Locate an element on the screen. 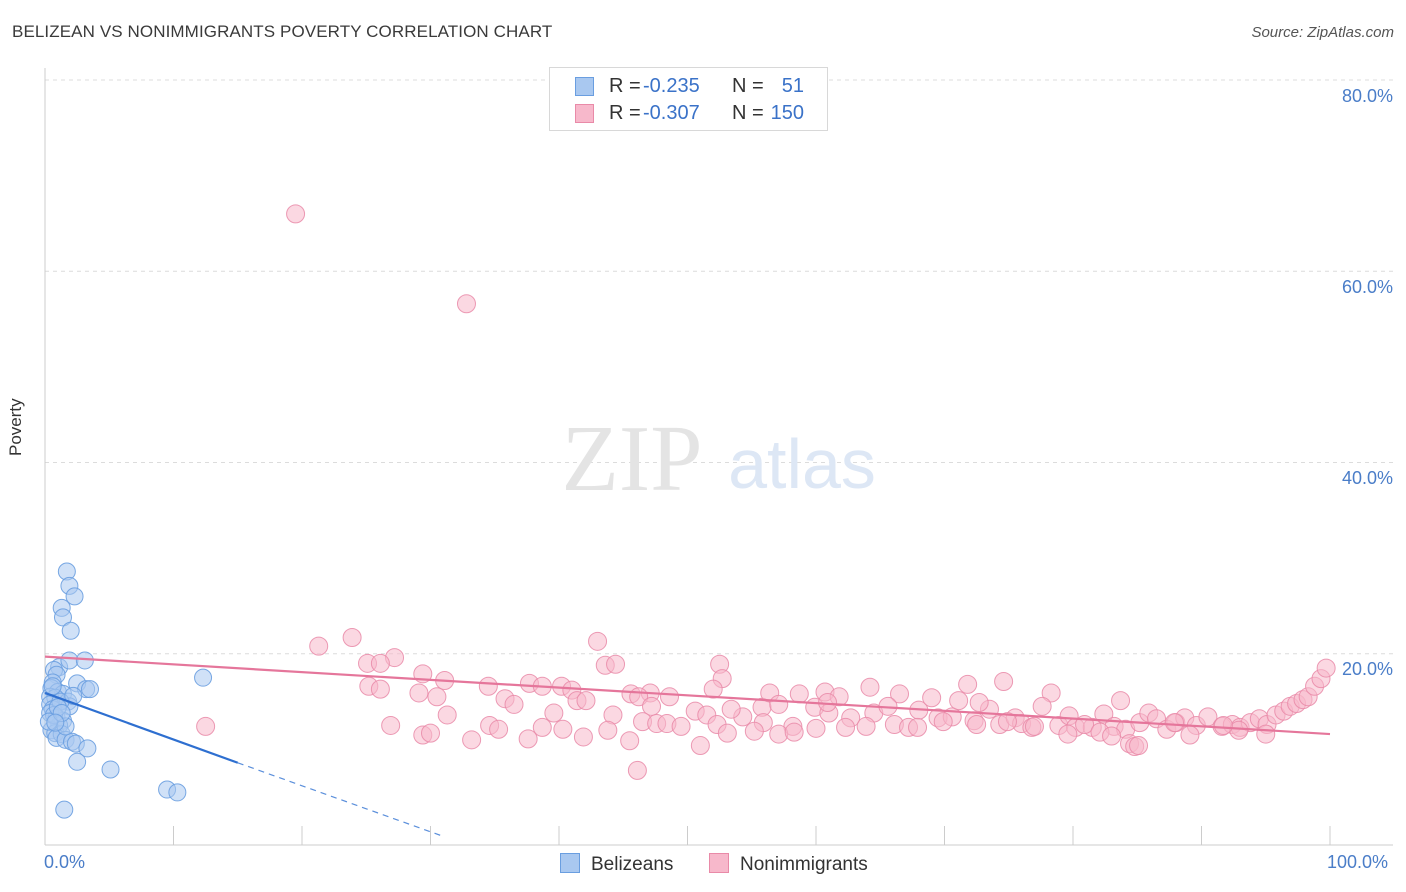  legend-item-nonimmigrants: Nonimmigrants is located at coordinates (788, 864).